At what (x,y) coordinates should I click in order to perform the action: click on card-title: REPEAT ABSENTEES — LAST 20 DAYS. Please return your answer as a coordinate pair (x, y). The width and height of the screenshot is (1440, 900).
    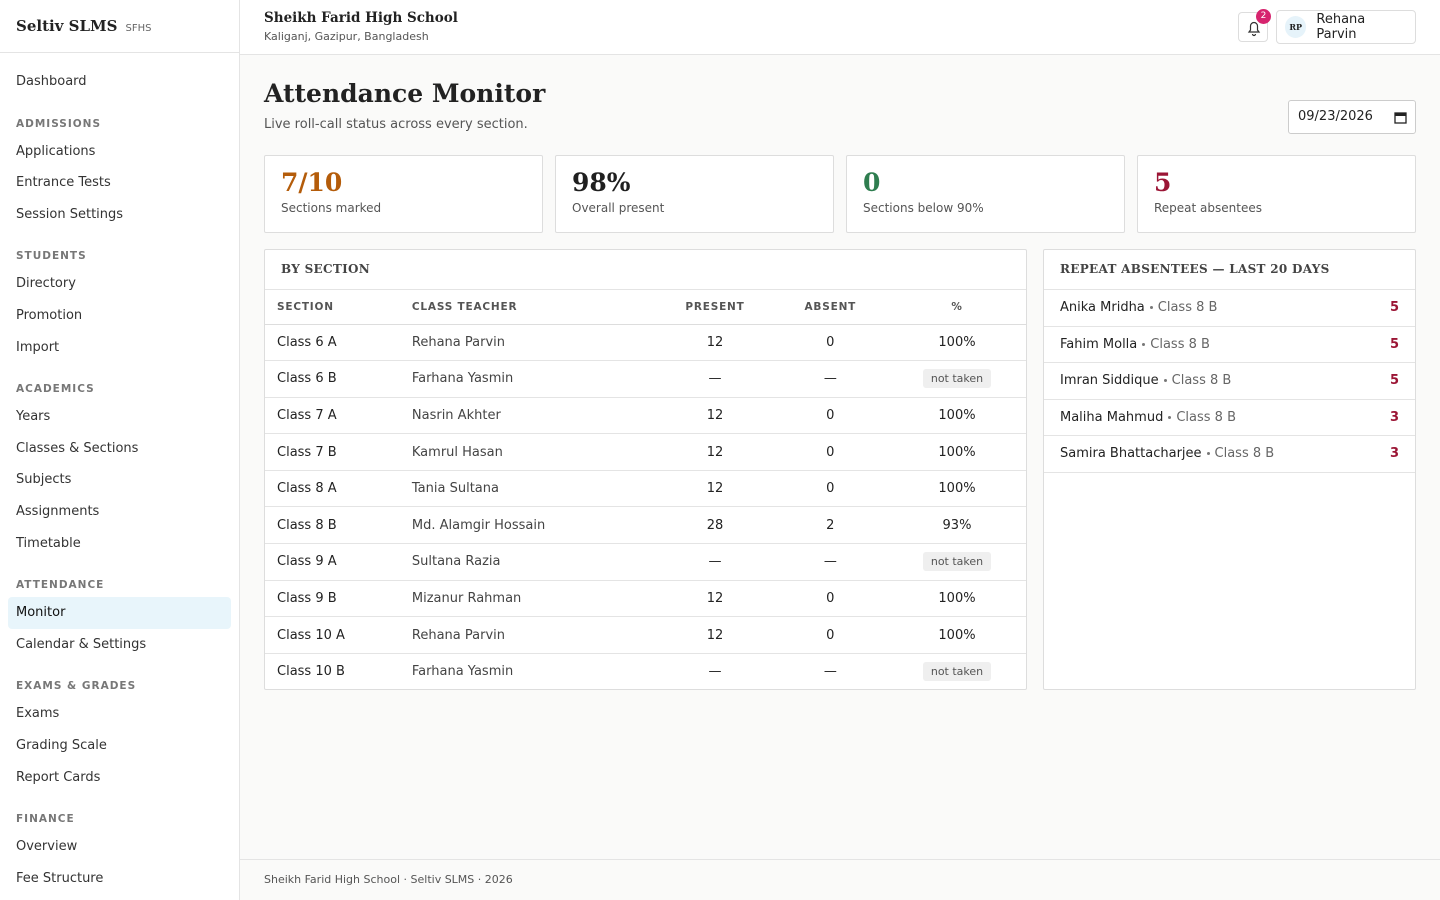
    Looking at the image, I should click on (1229, 270).